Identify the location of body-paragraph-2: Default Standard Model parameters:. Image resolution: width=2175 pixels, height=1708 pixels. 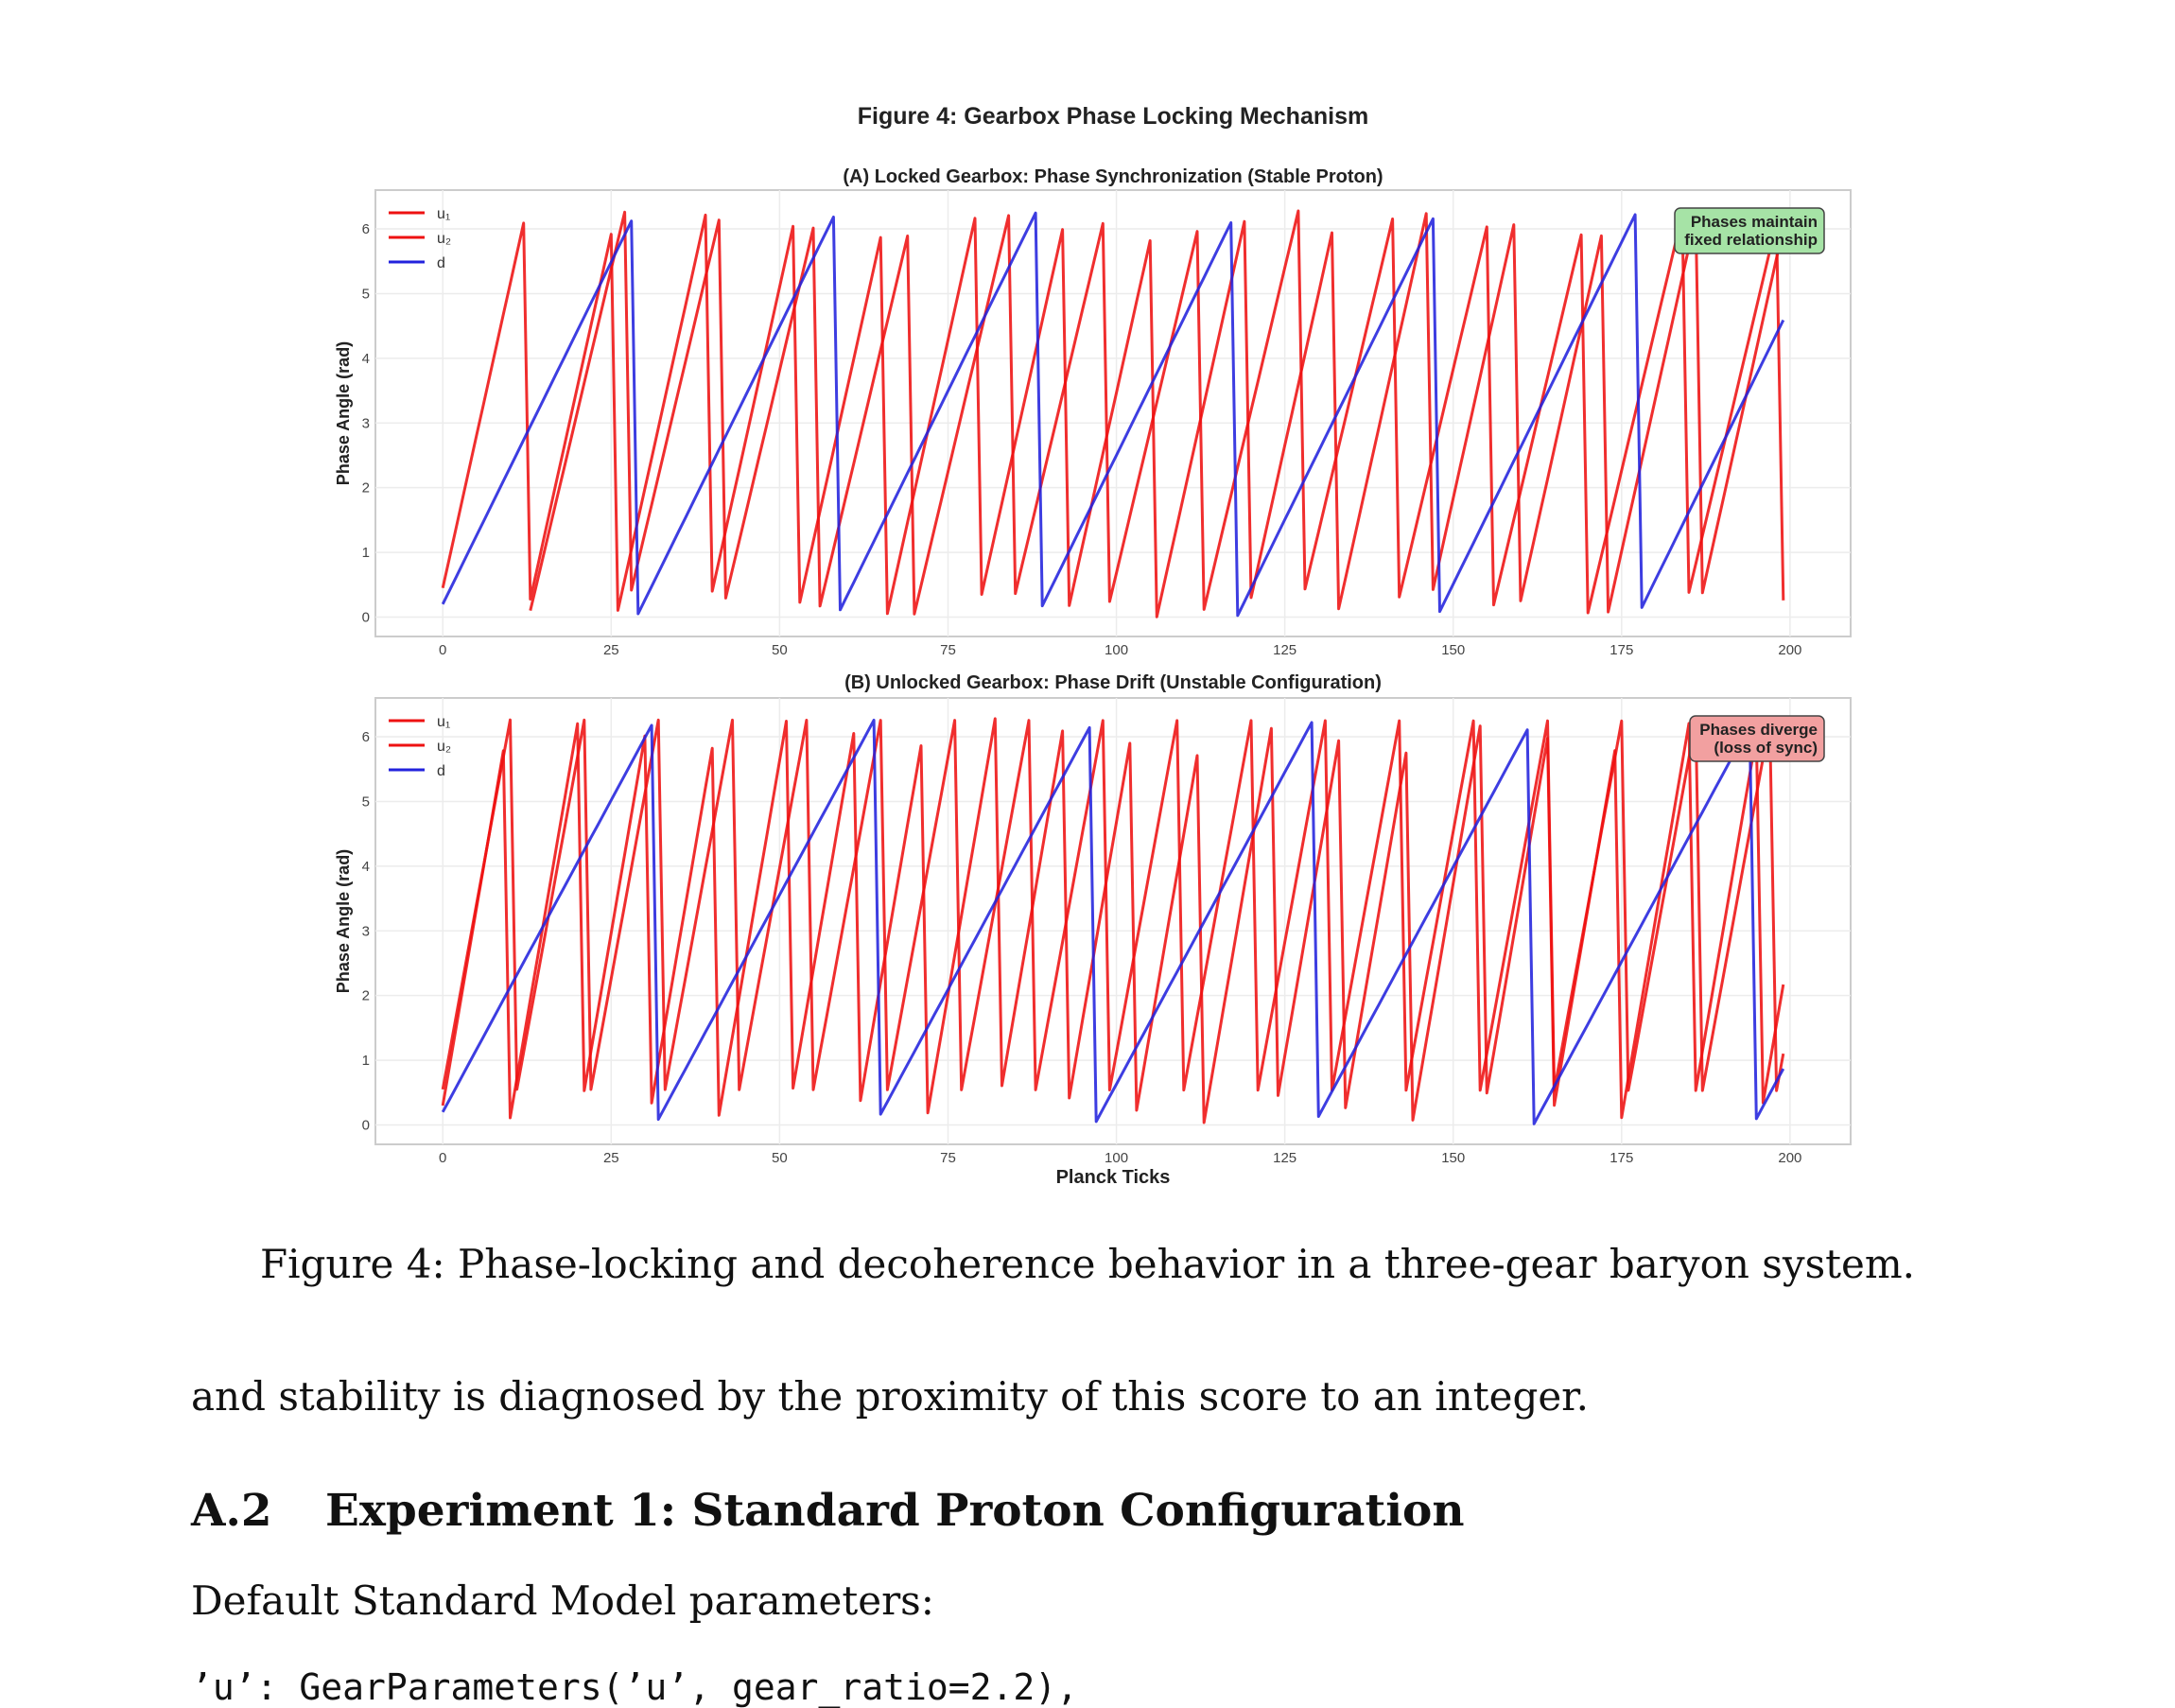
(563, 1600).